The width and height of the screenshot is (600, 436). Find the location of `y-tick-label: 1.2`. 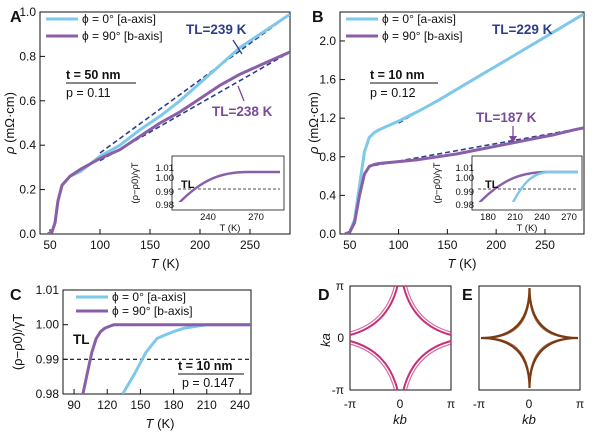

y-tick-label: 1.2 is located at coordinates (327, 118).